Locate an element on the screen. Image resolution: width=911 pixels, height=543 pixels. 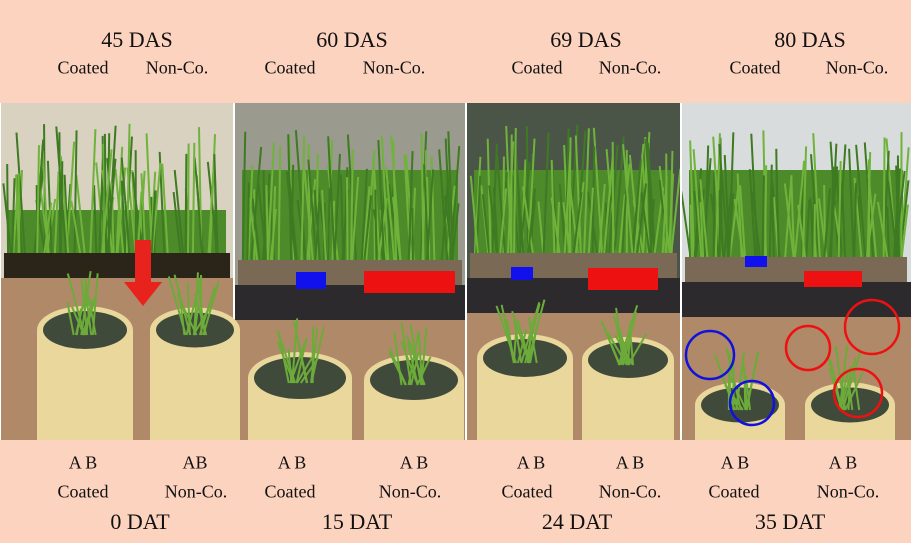
dat-label: 35 DAT is located at coordinates (790, 521).